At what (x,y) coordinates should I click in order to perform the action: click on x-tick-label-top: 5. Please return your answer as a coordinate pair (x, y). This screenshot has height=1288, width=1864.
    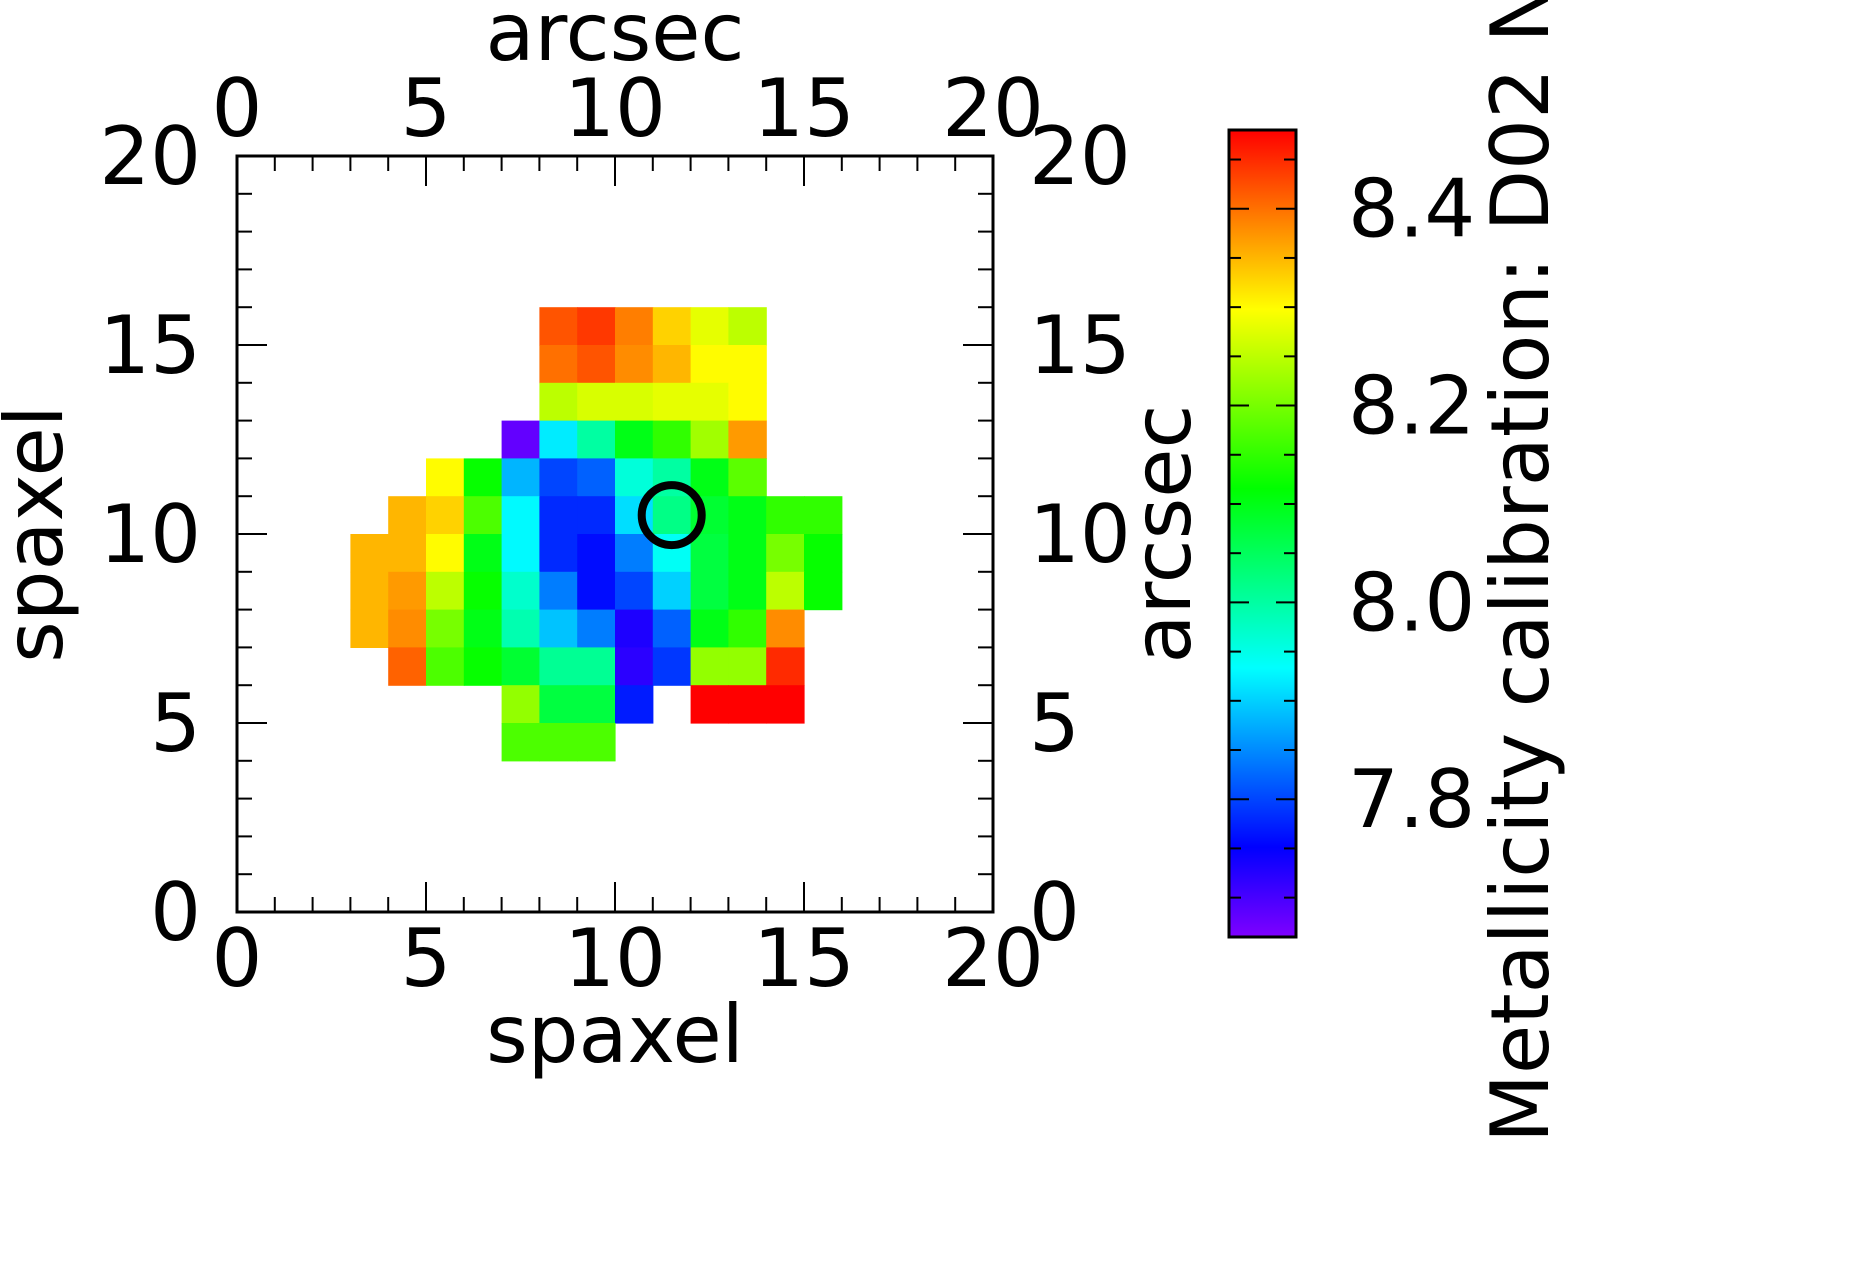
    Looking at the image, I should click on (426, 108).